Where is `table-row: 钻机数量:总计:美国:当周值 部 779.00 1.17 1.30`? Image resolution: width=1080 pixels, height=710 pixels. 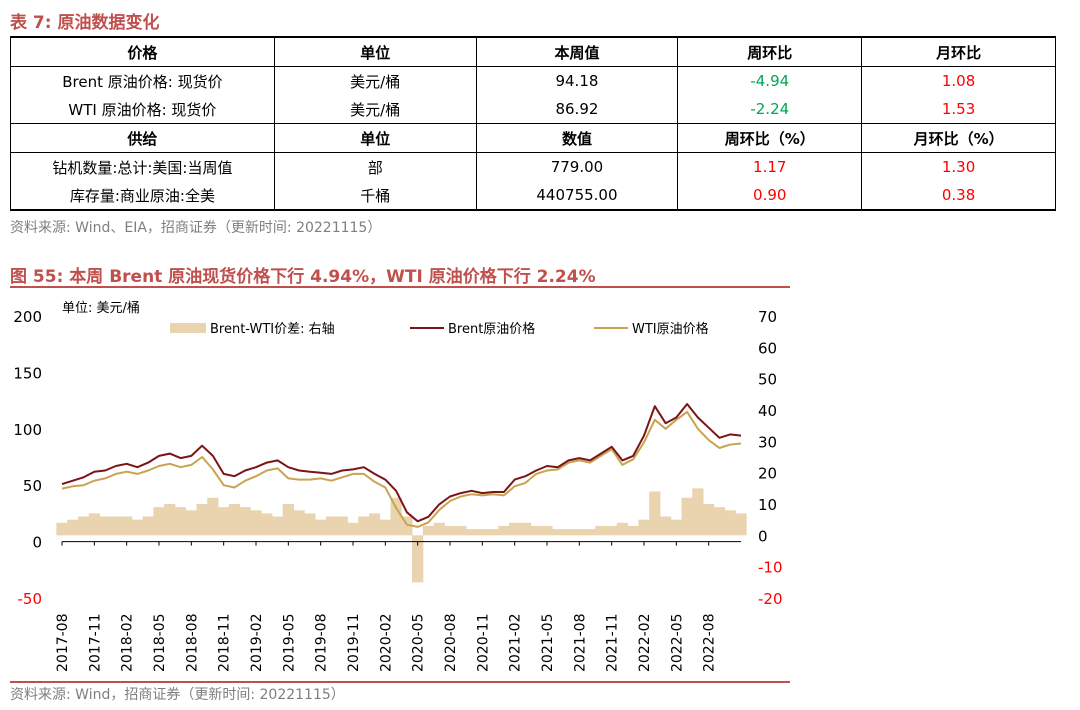 table-row: 钻机数量:总计:美国:当周值 部 779.00 1.17 1.30 is located at coordinates (533, 166).